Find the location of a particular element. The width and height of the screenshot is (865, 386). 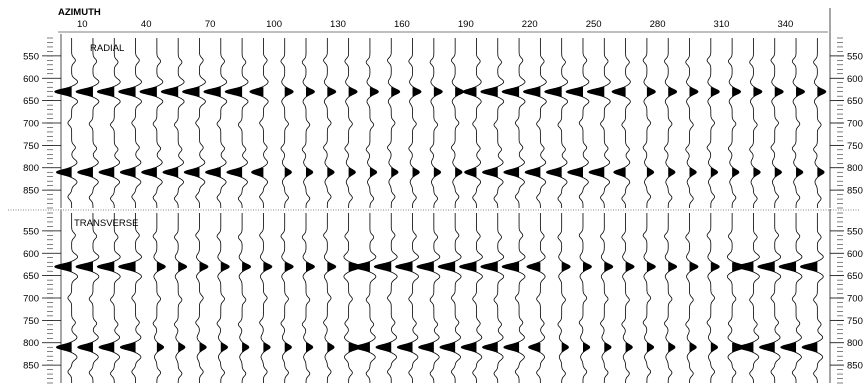

azimuth-tick-label: 70 is located at coordinates (210, 24).